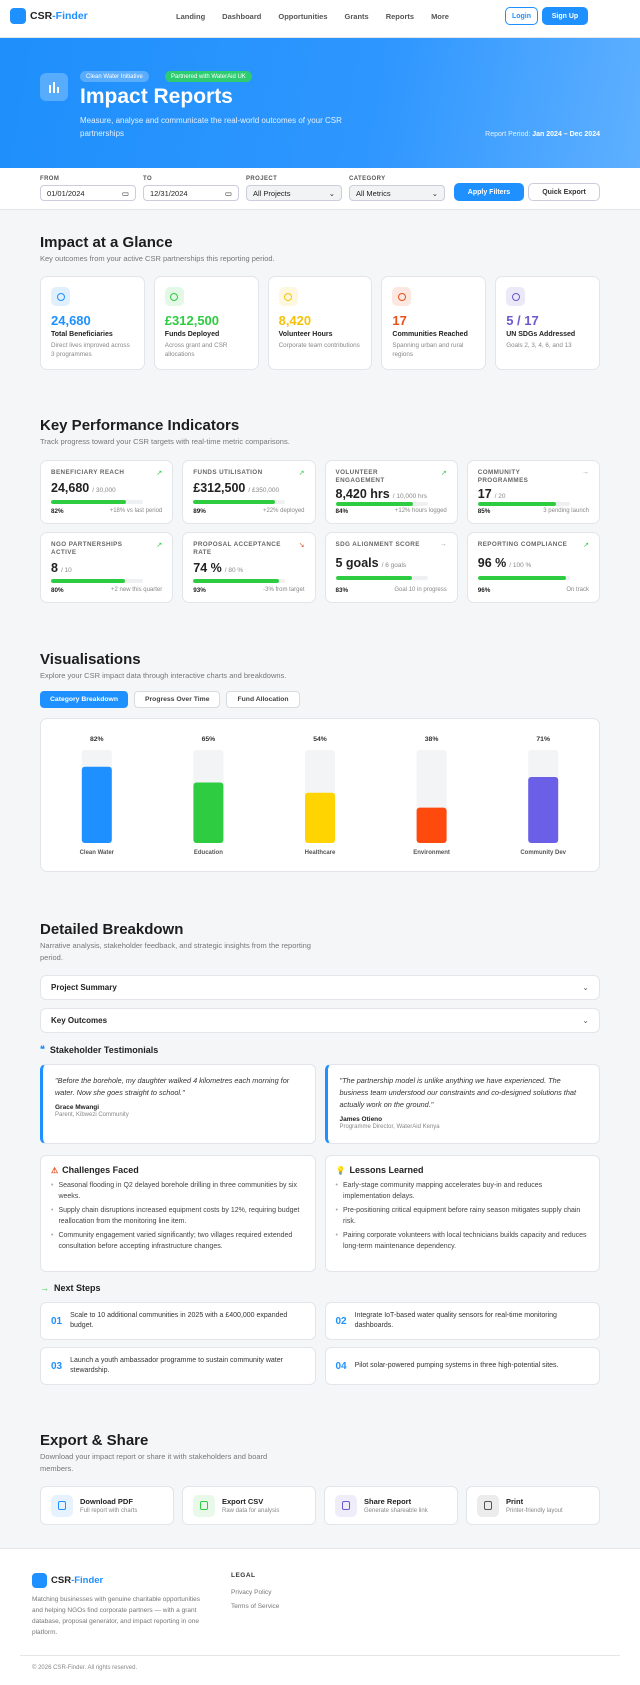  I want to click on filter-label: FROM, so click(50, 179).